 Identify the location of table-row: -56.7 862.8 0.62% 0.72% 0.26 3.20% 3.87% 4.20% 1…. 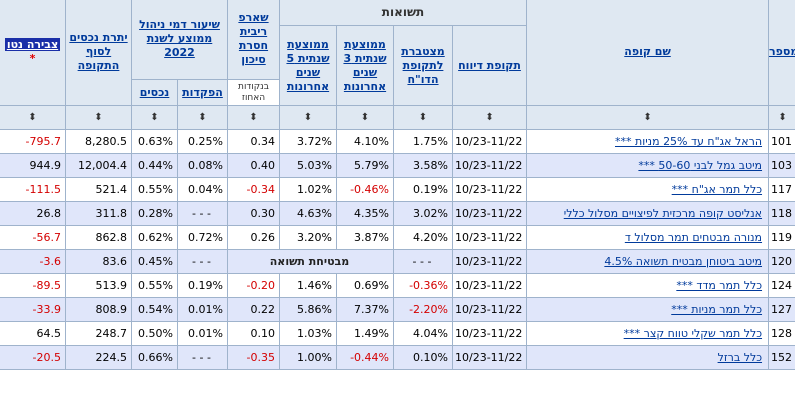
(397, 237).